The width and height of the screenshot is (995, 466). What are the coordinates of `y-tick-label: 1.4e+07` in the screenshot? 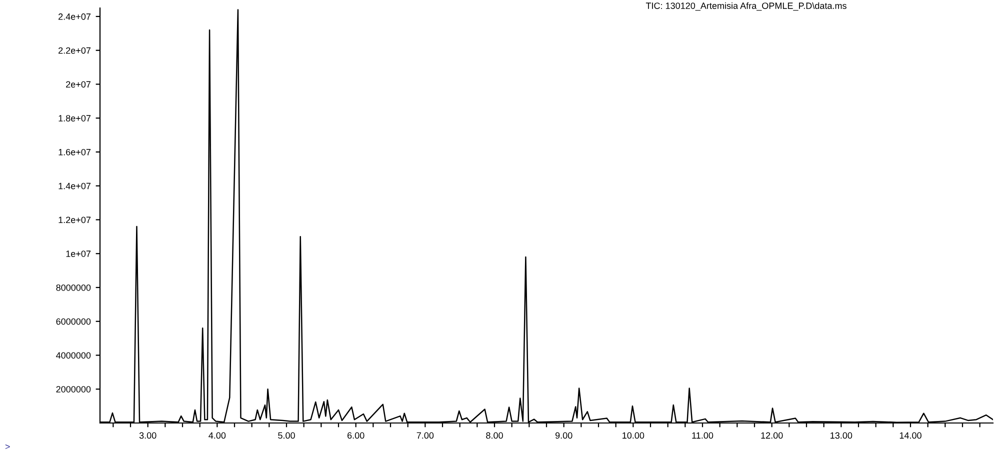 It's located at (74, 186).